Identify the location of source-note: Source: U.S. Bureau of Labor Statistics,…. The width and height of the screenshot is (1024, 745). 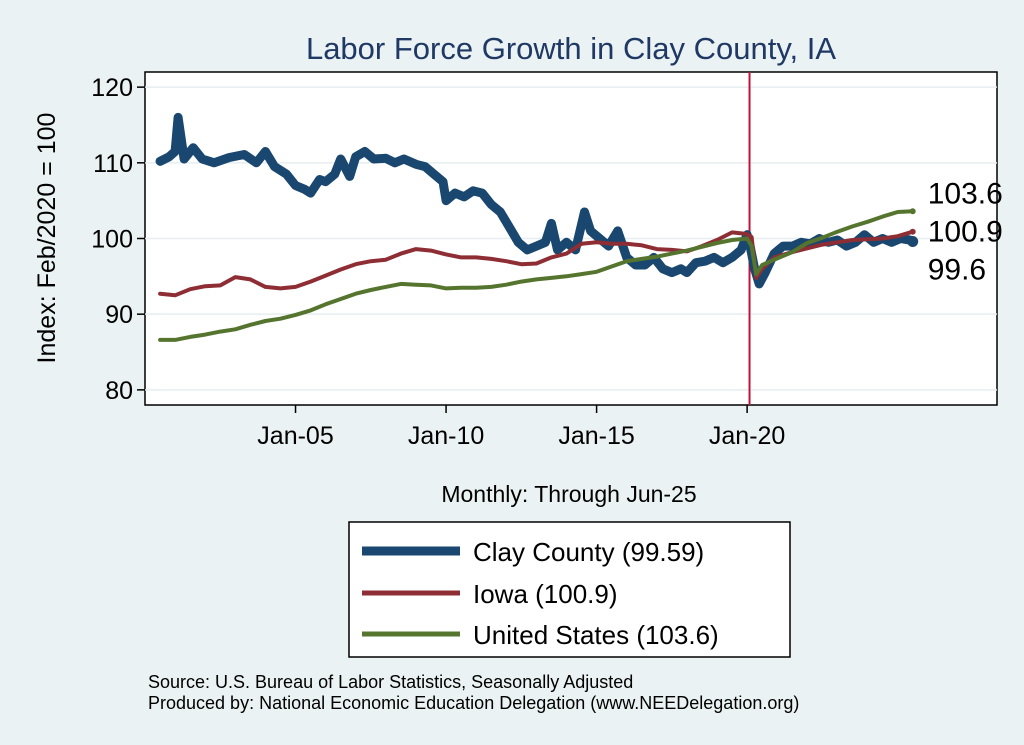
(390, 682).